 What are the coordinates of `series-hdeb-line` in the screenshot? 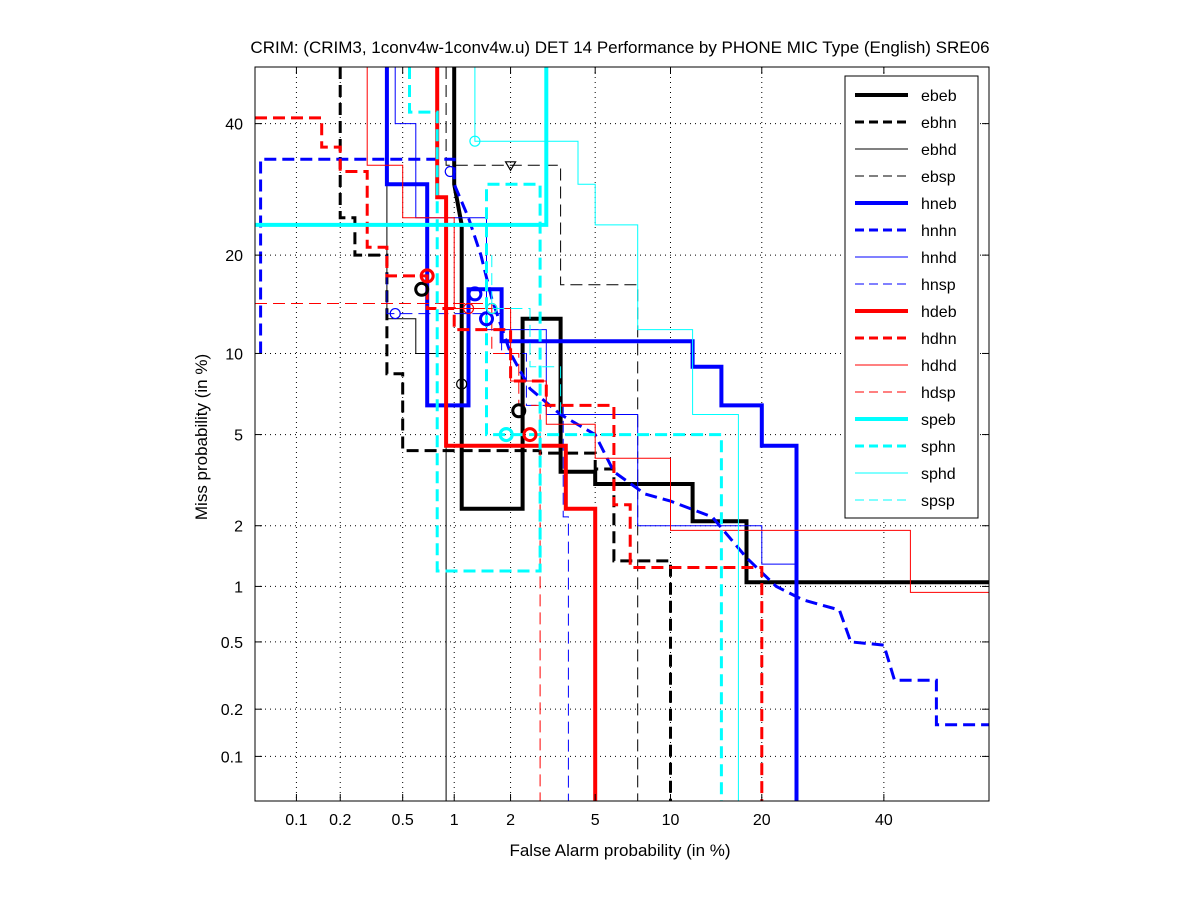 It's located at (516, 434).